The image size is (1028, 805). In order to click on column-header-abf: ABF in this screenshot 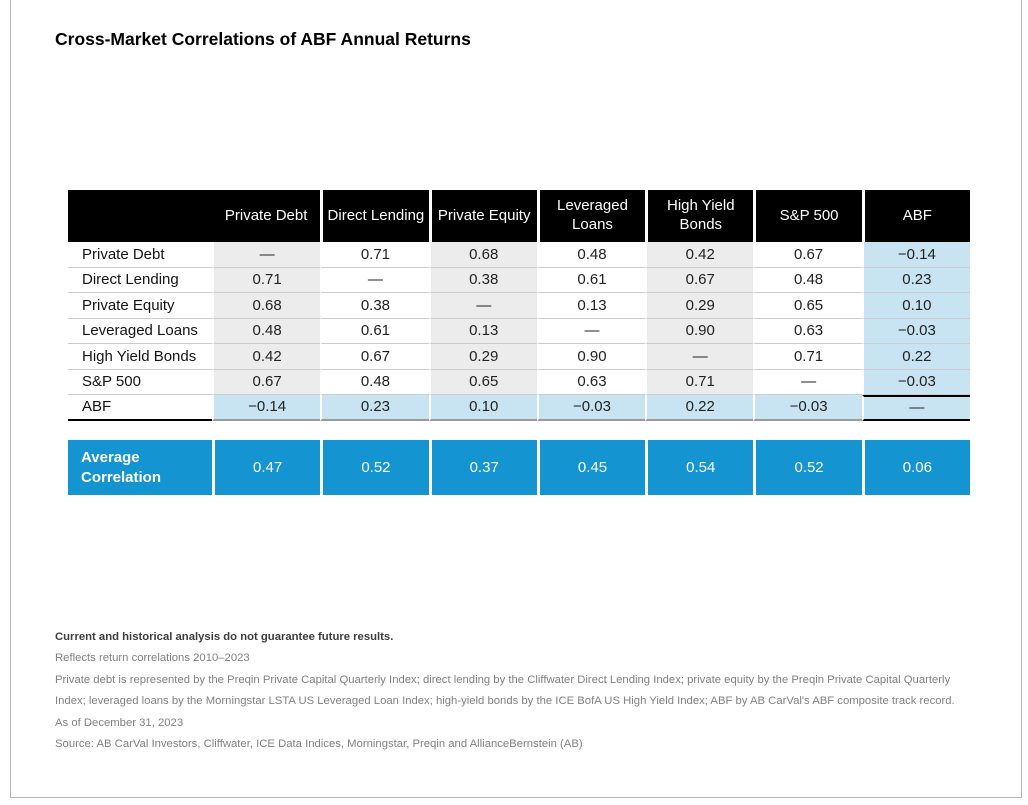, I will do `click(915, 216)`.